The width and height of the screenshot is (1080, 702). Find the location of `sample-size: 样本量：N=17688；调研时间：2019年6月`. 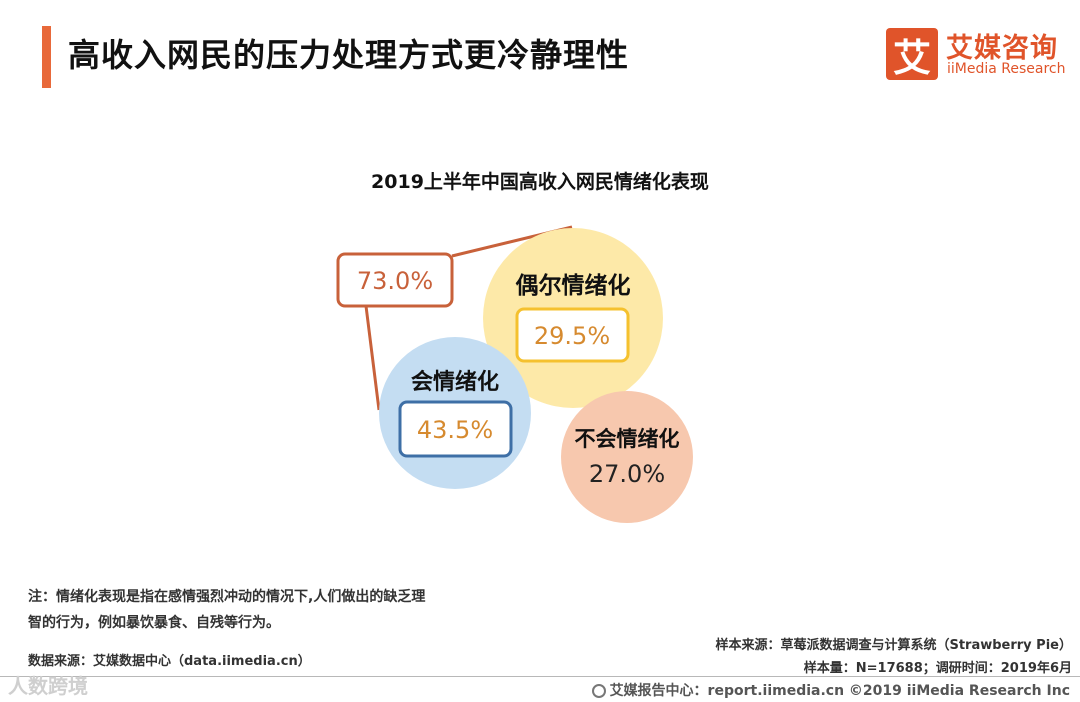

sample-size: 样本量：N=17688；调研时间：2019年6月 is located at coordinates (937, 668).